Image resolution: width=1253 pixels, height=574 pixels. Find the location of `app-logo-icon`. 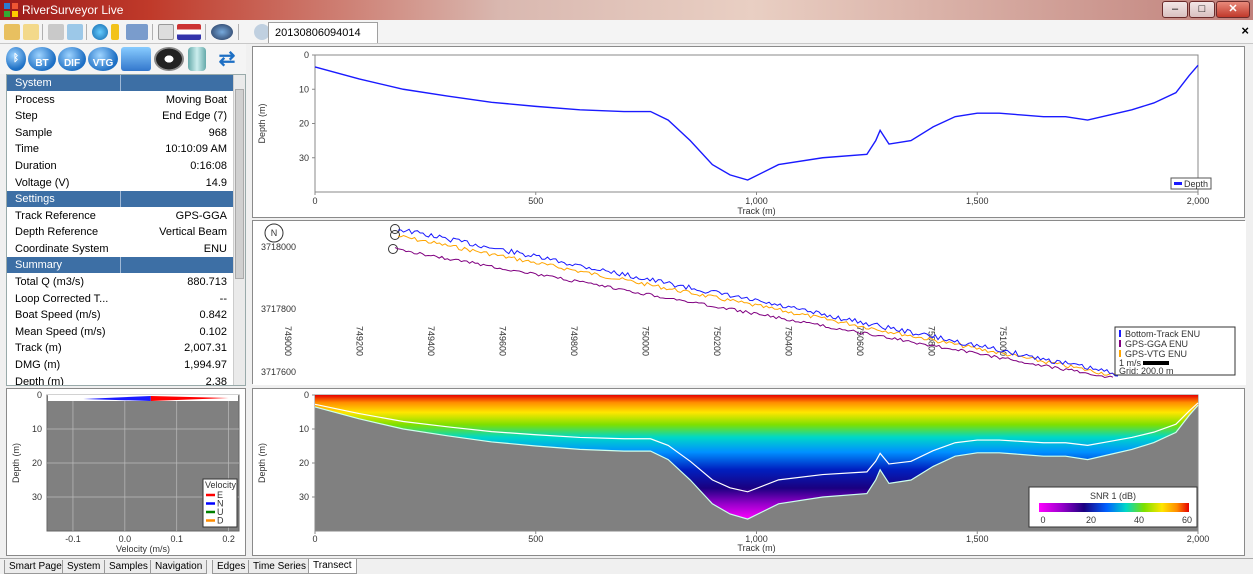

app-logo-icon is located at coordinates (11, 10).